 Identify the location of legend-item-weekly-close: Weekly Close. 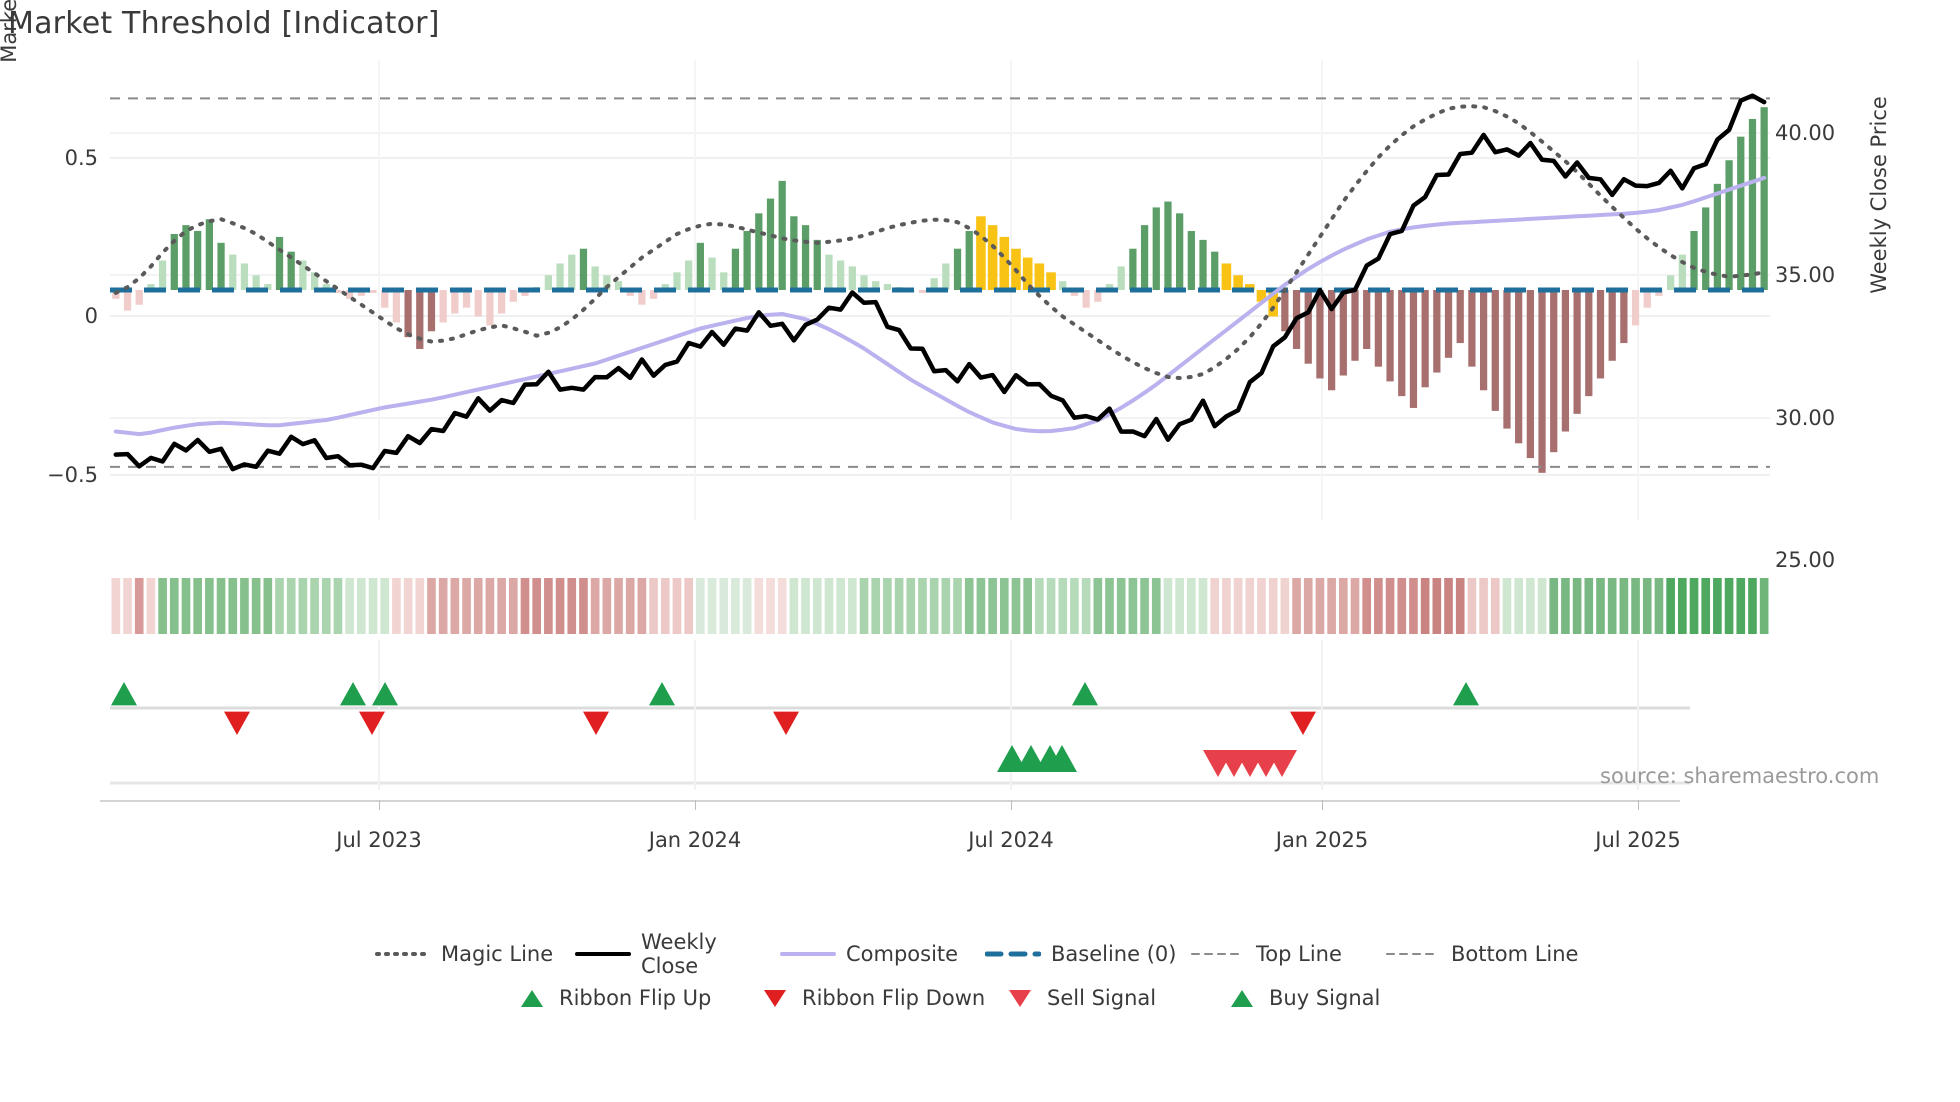
(677, 954).